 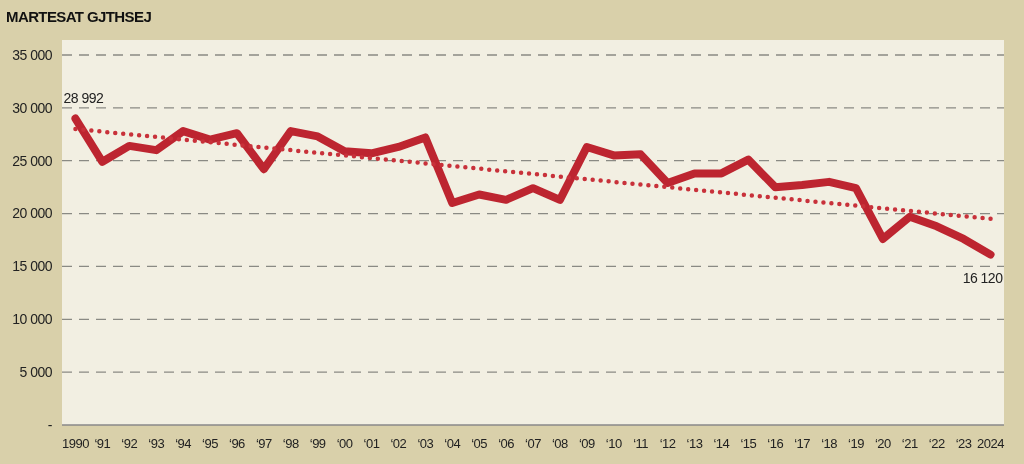 What do you see at coordinates (32, 319) in the screenshot?
I see `y-tick-label: 10 000` at bounding box center [32, 319].